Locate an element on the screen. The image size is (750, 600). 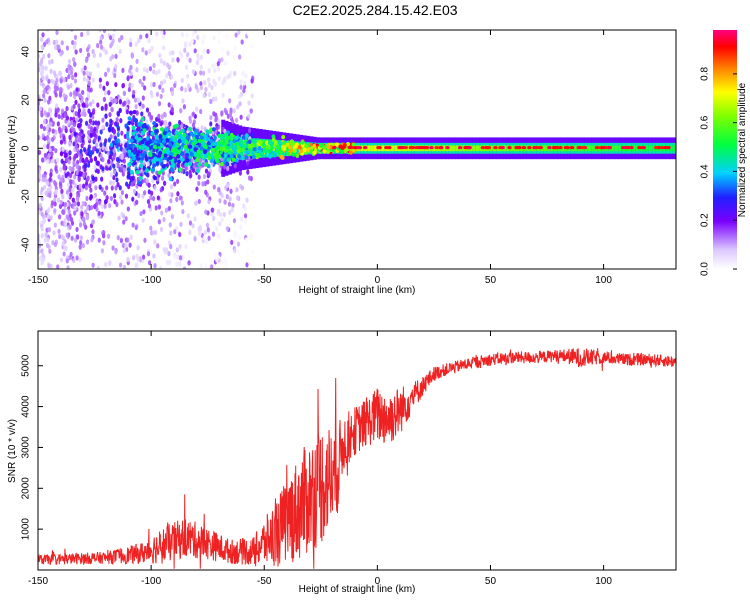
colorbar-tick-label: 0.0 is located at coordinates (705, 269).